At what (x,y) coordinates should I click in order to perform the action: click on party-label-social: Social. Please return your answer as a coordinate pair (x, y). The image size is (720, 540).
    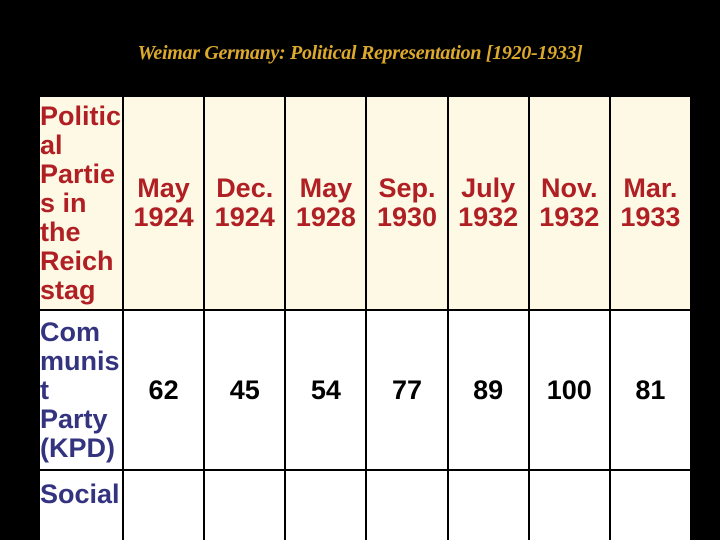
    Looking at the image, I should click on (81, 504).